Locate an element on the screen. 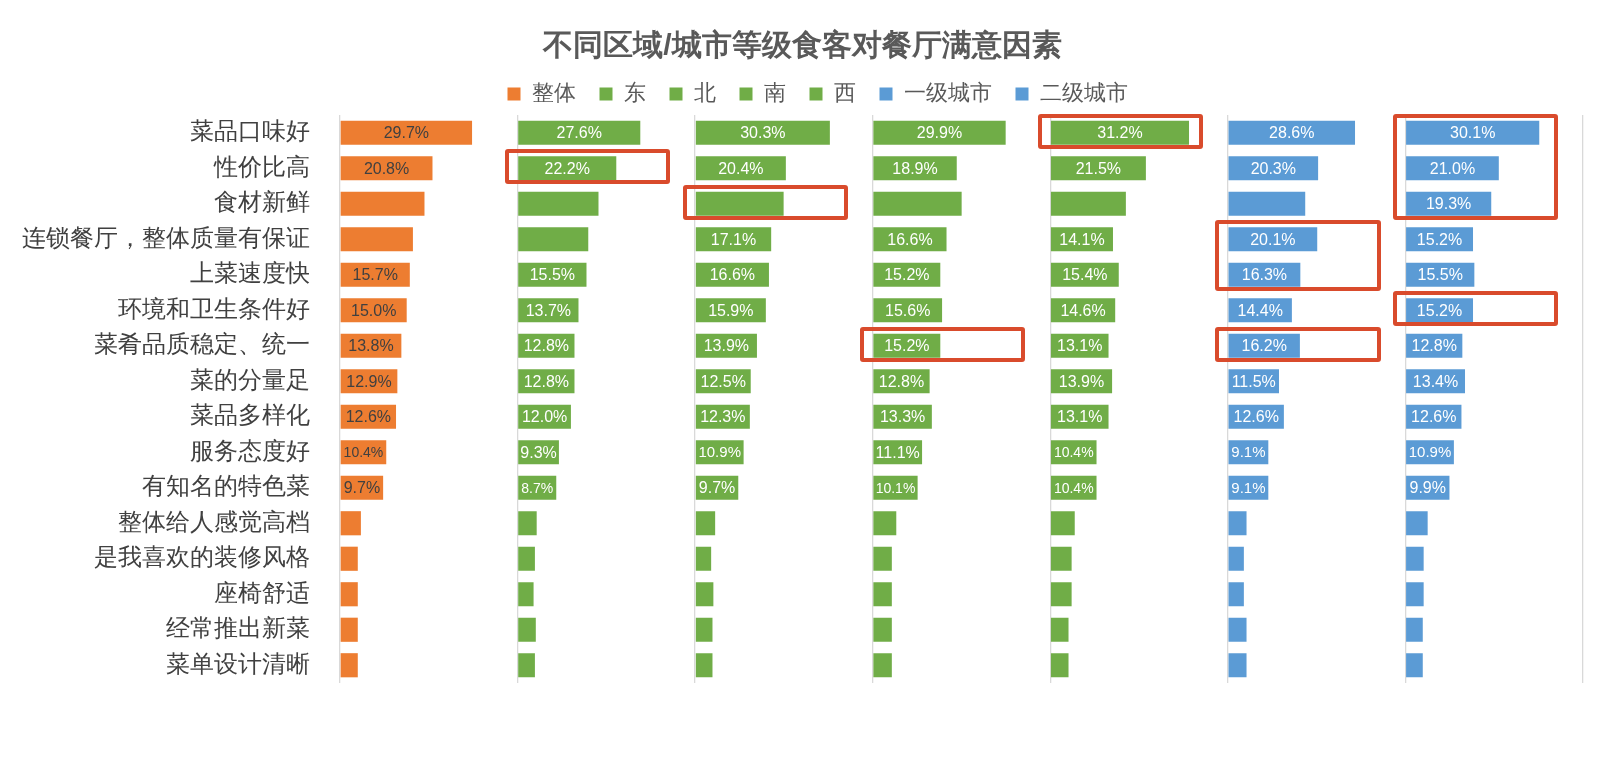 The image size is (1605, 759). data-label: 28.6% is located at coordinates (1292, 133).